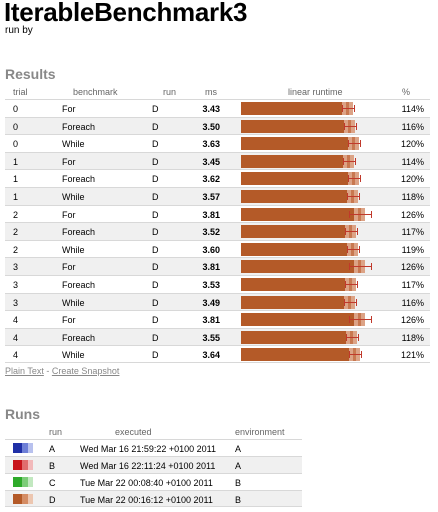 This screenshot has height=512, width=438. I want to click on ms-cell: 3.49, so click(211, 302).